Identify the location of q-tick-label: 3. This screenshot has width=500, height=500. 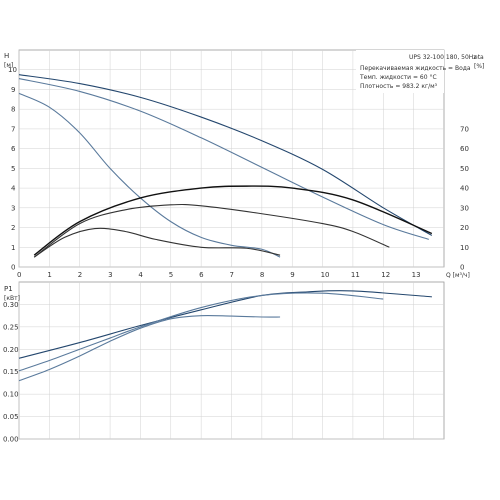
(110, 275).